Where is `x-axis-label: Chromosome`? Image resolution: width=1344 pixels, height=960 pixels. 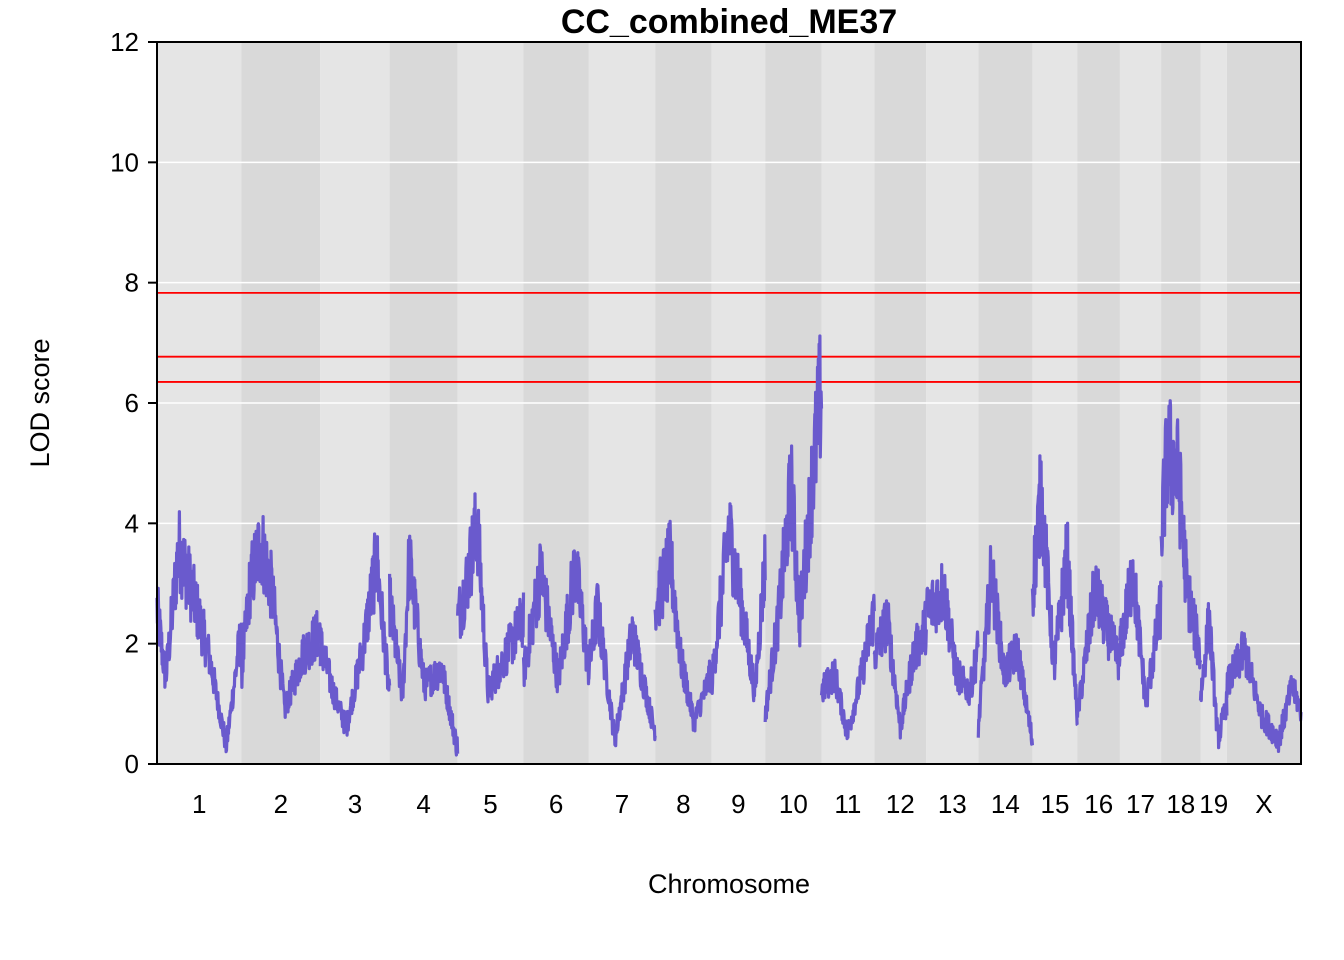 x-axis-label: Chromosome is located at coordinates (729, 884).